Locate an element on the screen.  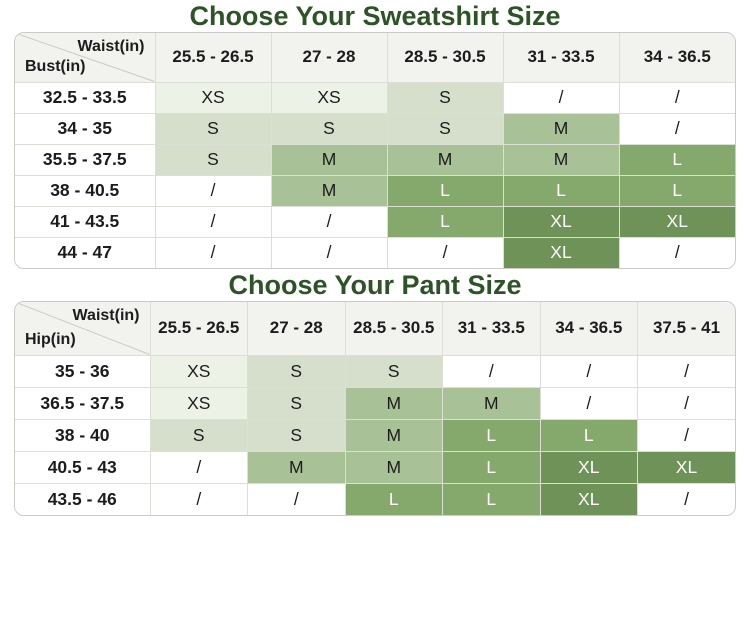
row-label: 44 - 47 is located at coordinates (85, 252).